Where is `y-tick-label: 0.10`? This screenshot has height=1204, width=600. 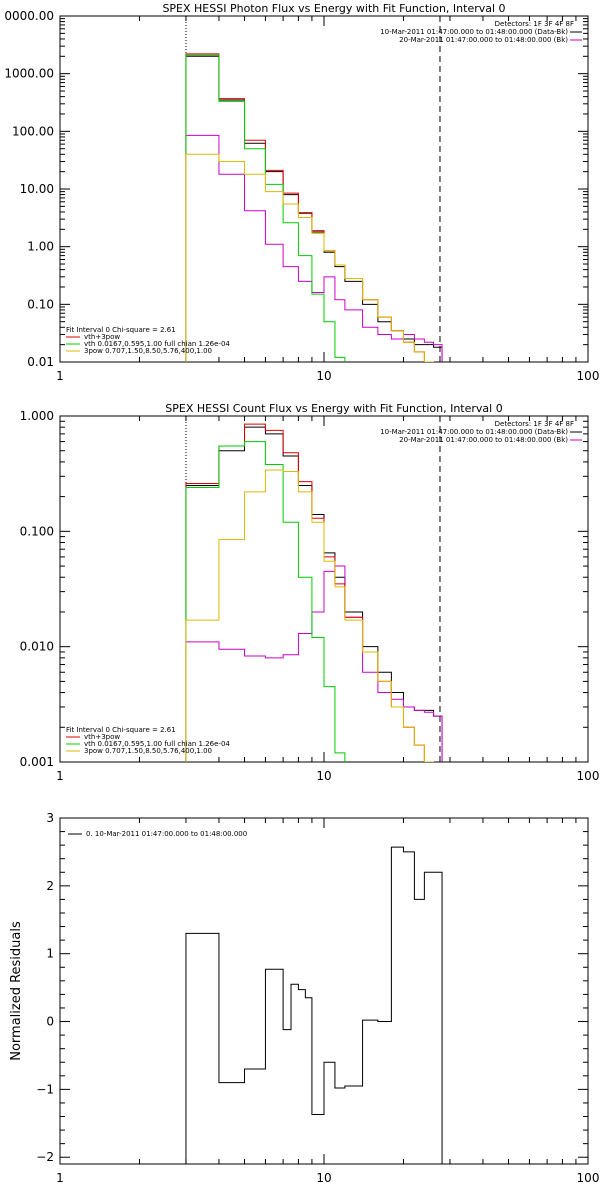 y-tick-label: 0.10 is located at coordinates (40, 304).